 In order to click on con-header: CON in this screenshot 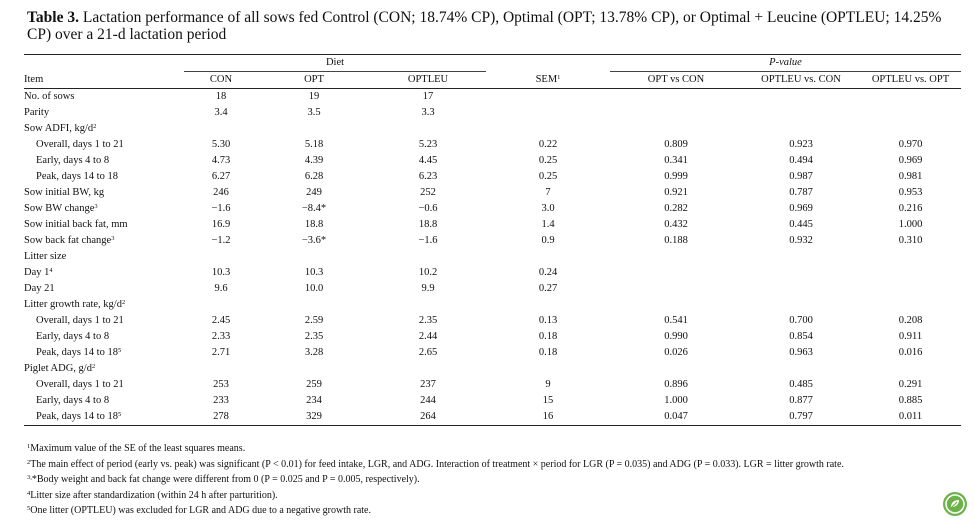, I will do `click(221, 80)`.